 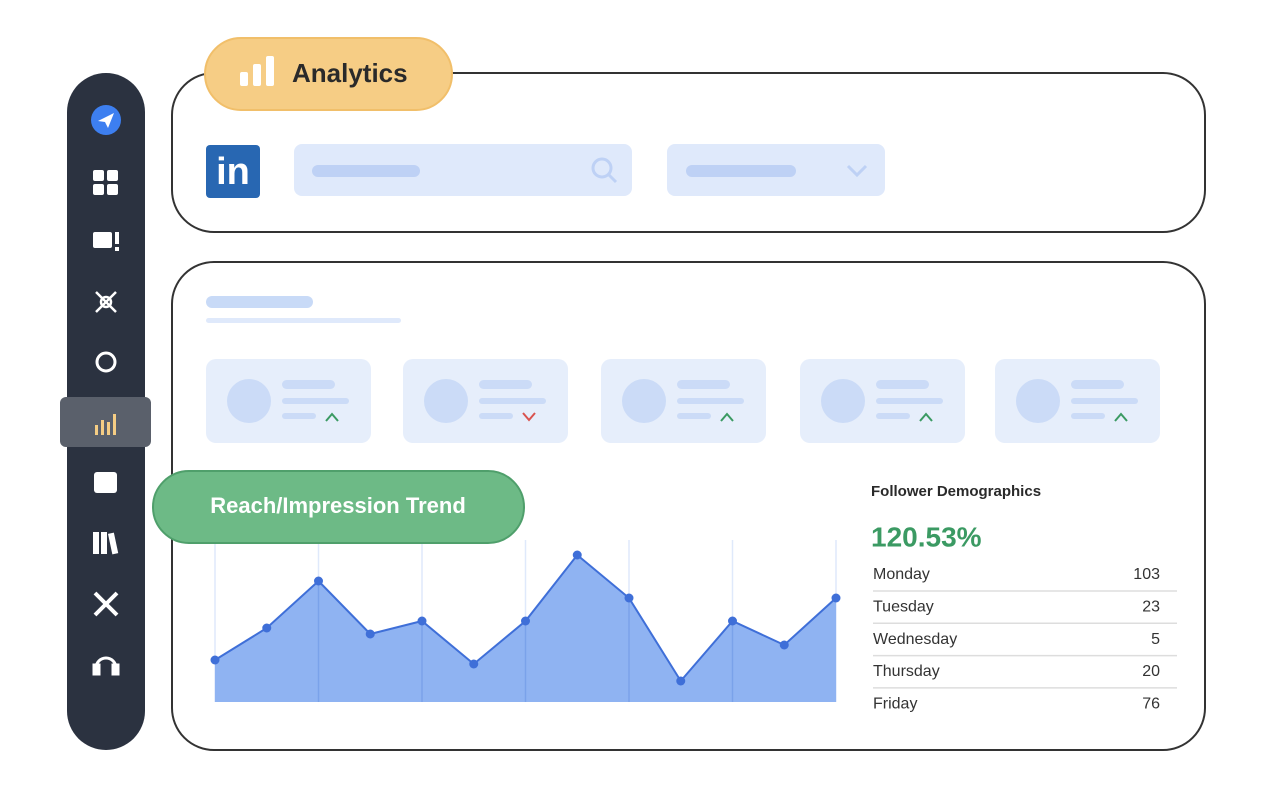 I want to click on row-value: 103, so click(x=1146, y=574).